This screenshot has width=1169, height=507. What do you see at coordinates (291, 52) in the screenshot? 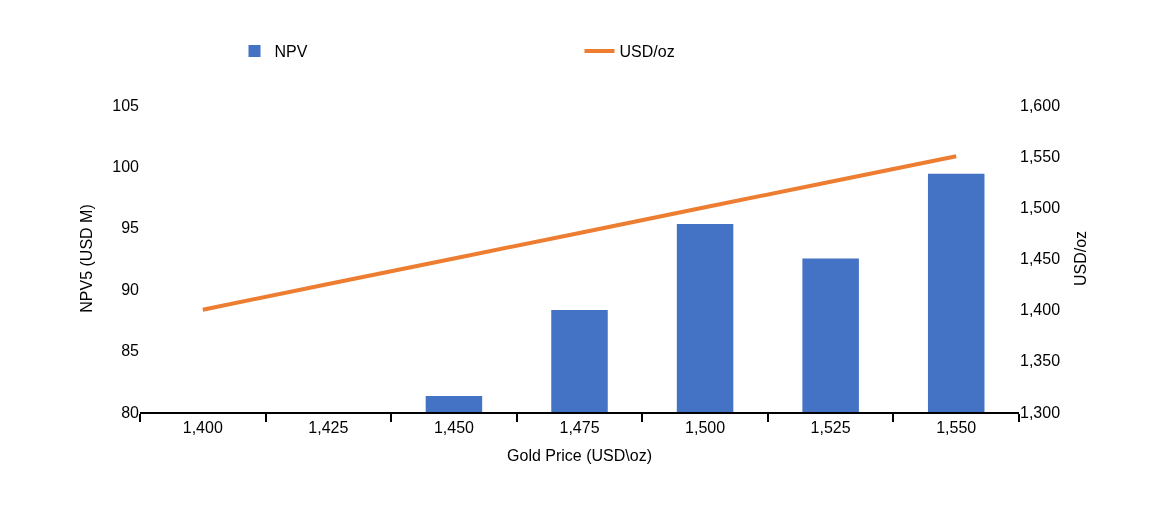
I see `legend-label: NPV` at bounding box center [291, 52].